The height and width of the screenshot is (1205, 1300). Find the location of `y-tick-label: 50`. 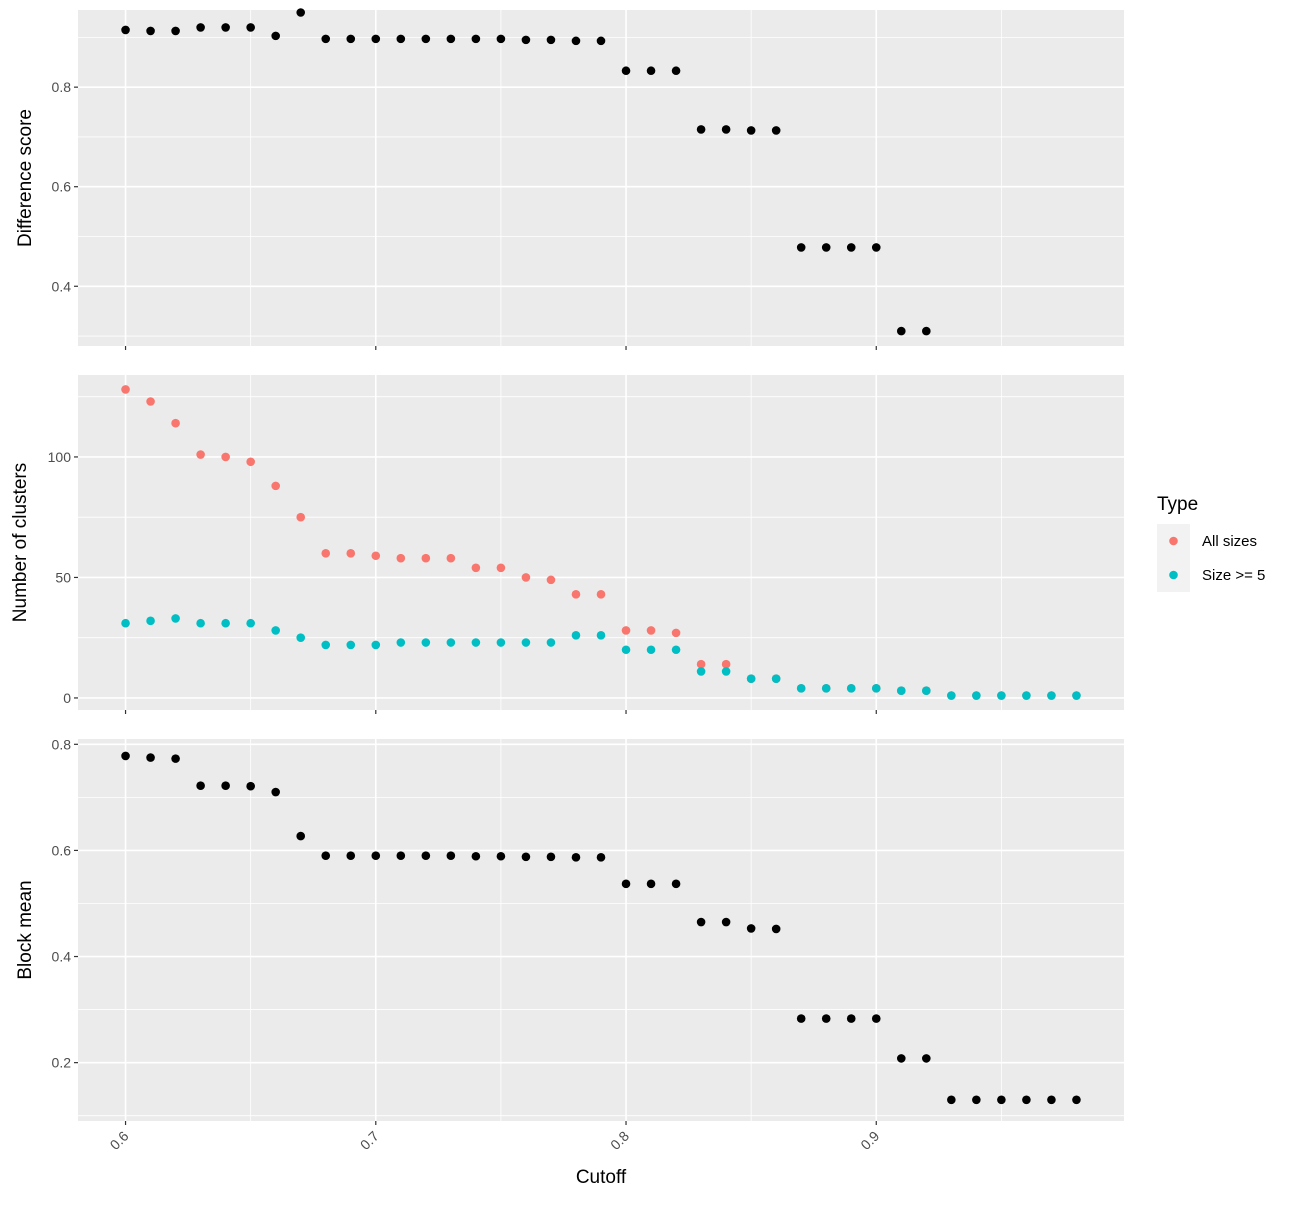

y-tick-label: 50 is located at coordinates (63, 577).